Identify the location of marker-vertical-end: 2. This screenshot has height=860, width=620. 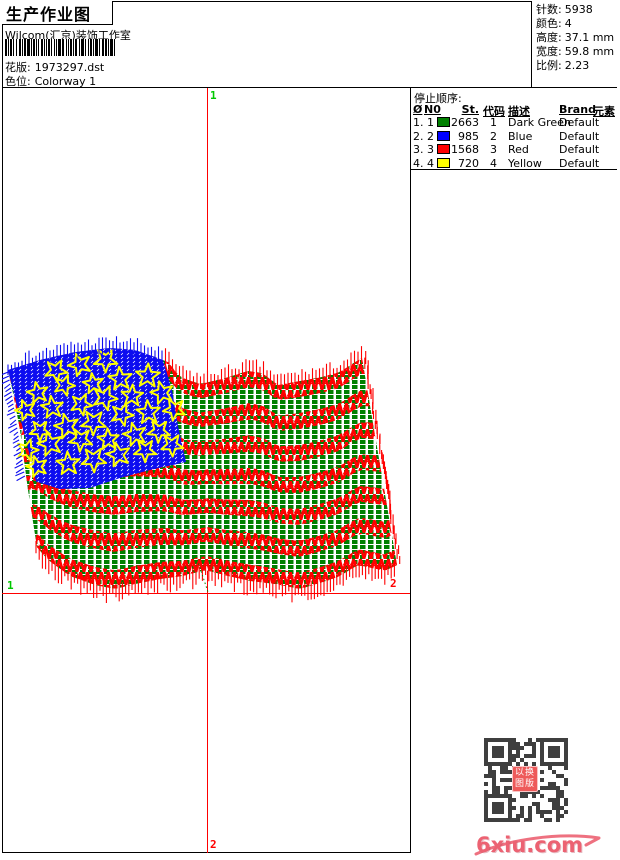
(213, 844).